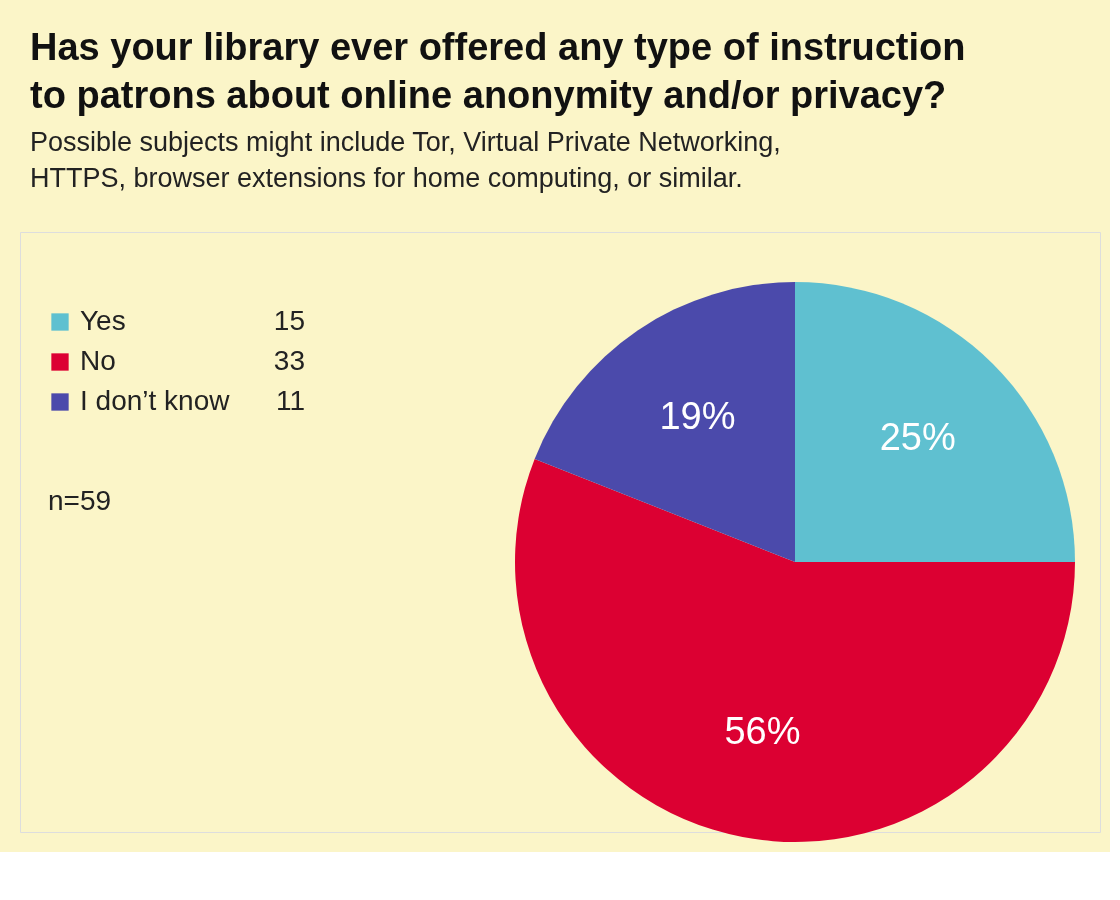 The height and width of the screenshot is (900, 1120). Describe the element at coordinates (98, 360) in the screenshot. I see `legend-label: No` at that location.